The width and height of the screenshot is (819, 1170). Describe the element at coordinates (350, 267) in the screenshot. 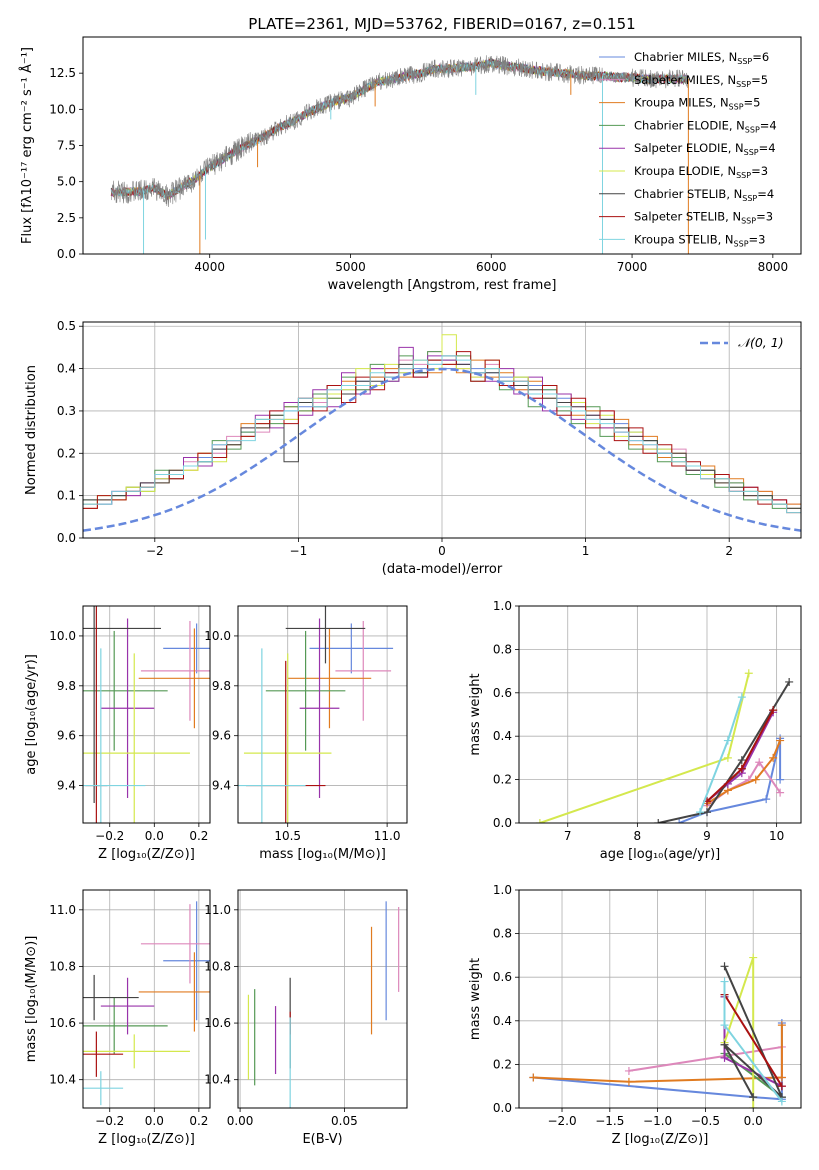

I see `x-tick-label: 5000` at that location.